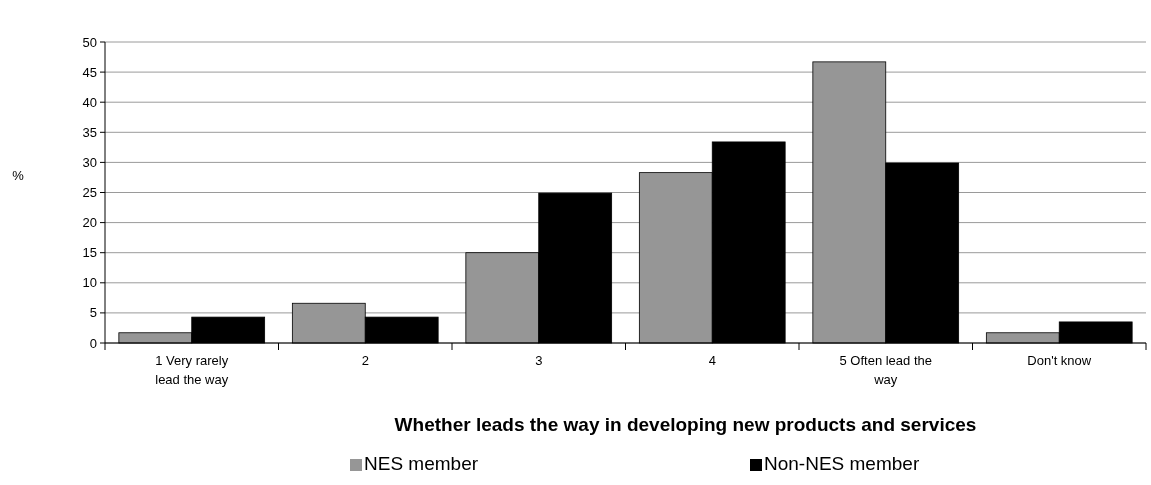 This screenshot has width=1151, height=485. I want to click on legend-label: Non-NES member, so click(842, 463).